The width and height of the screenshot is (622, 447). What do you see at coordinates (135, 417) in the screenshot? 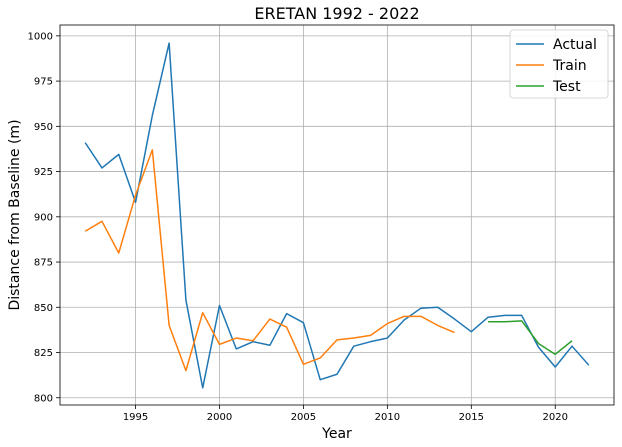
I see `x-tick-label: 1995` at bounding box center [135, 417].